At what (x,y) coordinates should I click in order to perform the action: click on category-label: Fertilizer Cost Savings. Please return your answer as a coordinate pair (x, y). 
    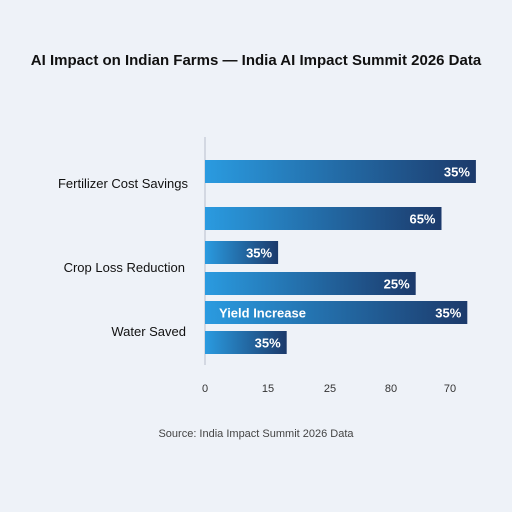
    Looking at the image, I should click on (123, 183).